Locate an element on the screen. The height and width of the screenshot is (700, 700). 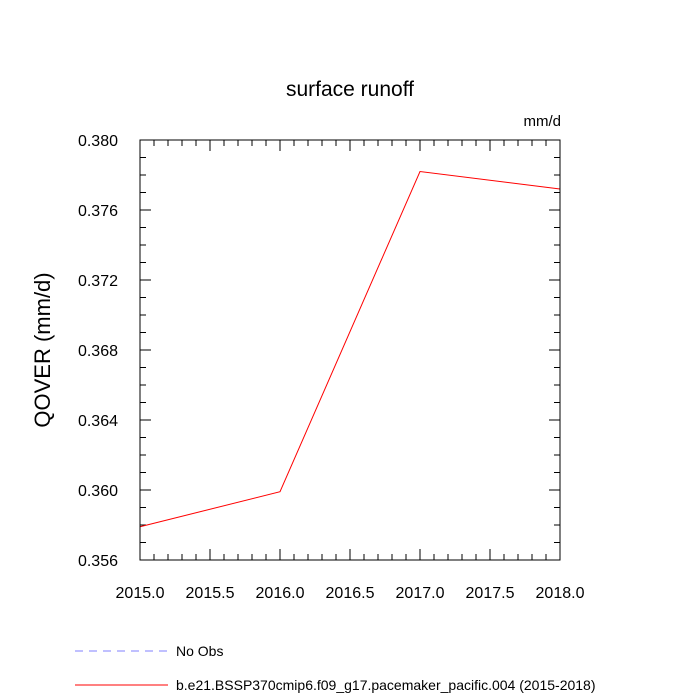
x-tick-label: 2015.5 is located at coordinates (210, 593).